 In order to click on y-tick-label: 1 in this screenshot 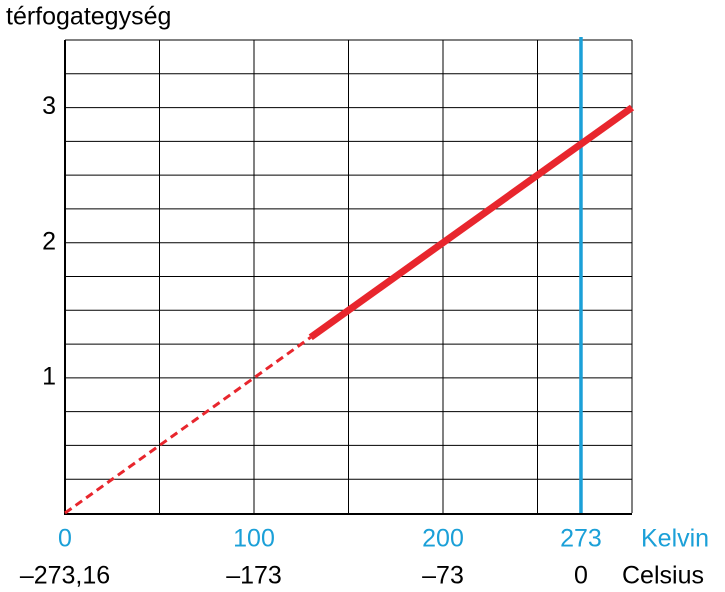, I will do `click(49, 376)`.